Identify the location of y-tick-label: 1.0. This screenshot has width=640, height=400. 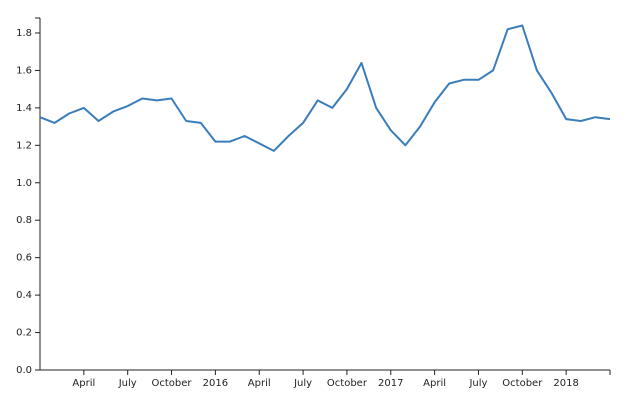
(24, 183).